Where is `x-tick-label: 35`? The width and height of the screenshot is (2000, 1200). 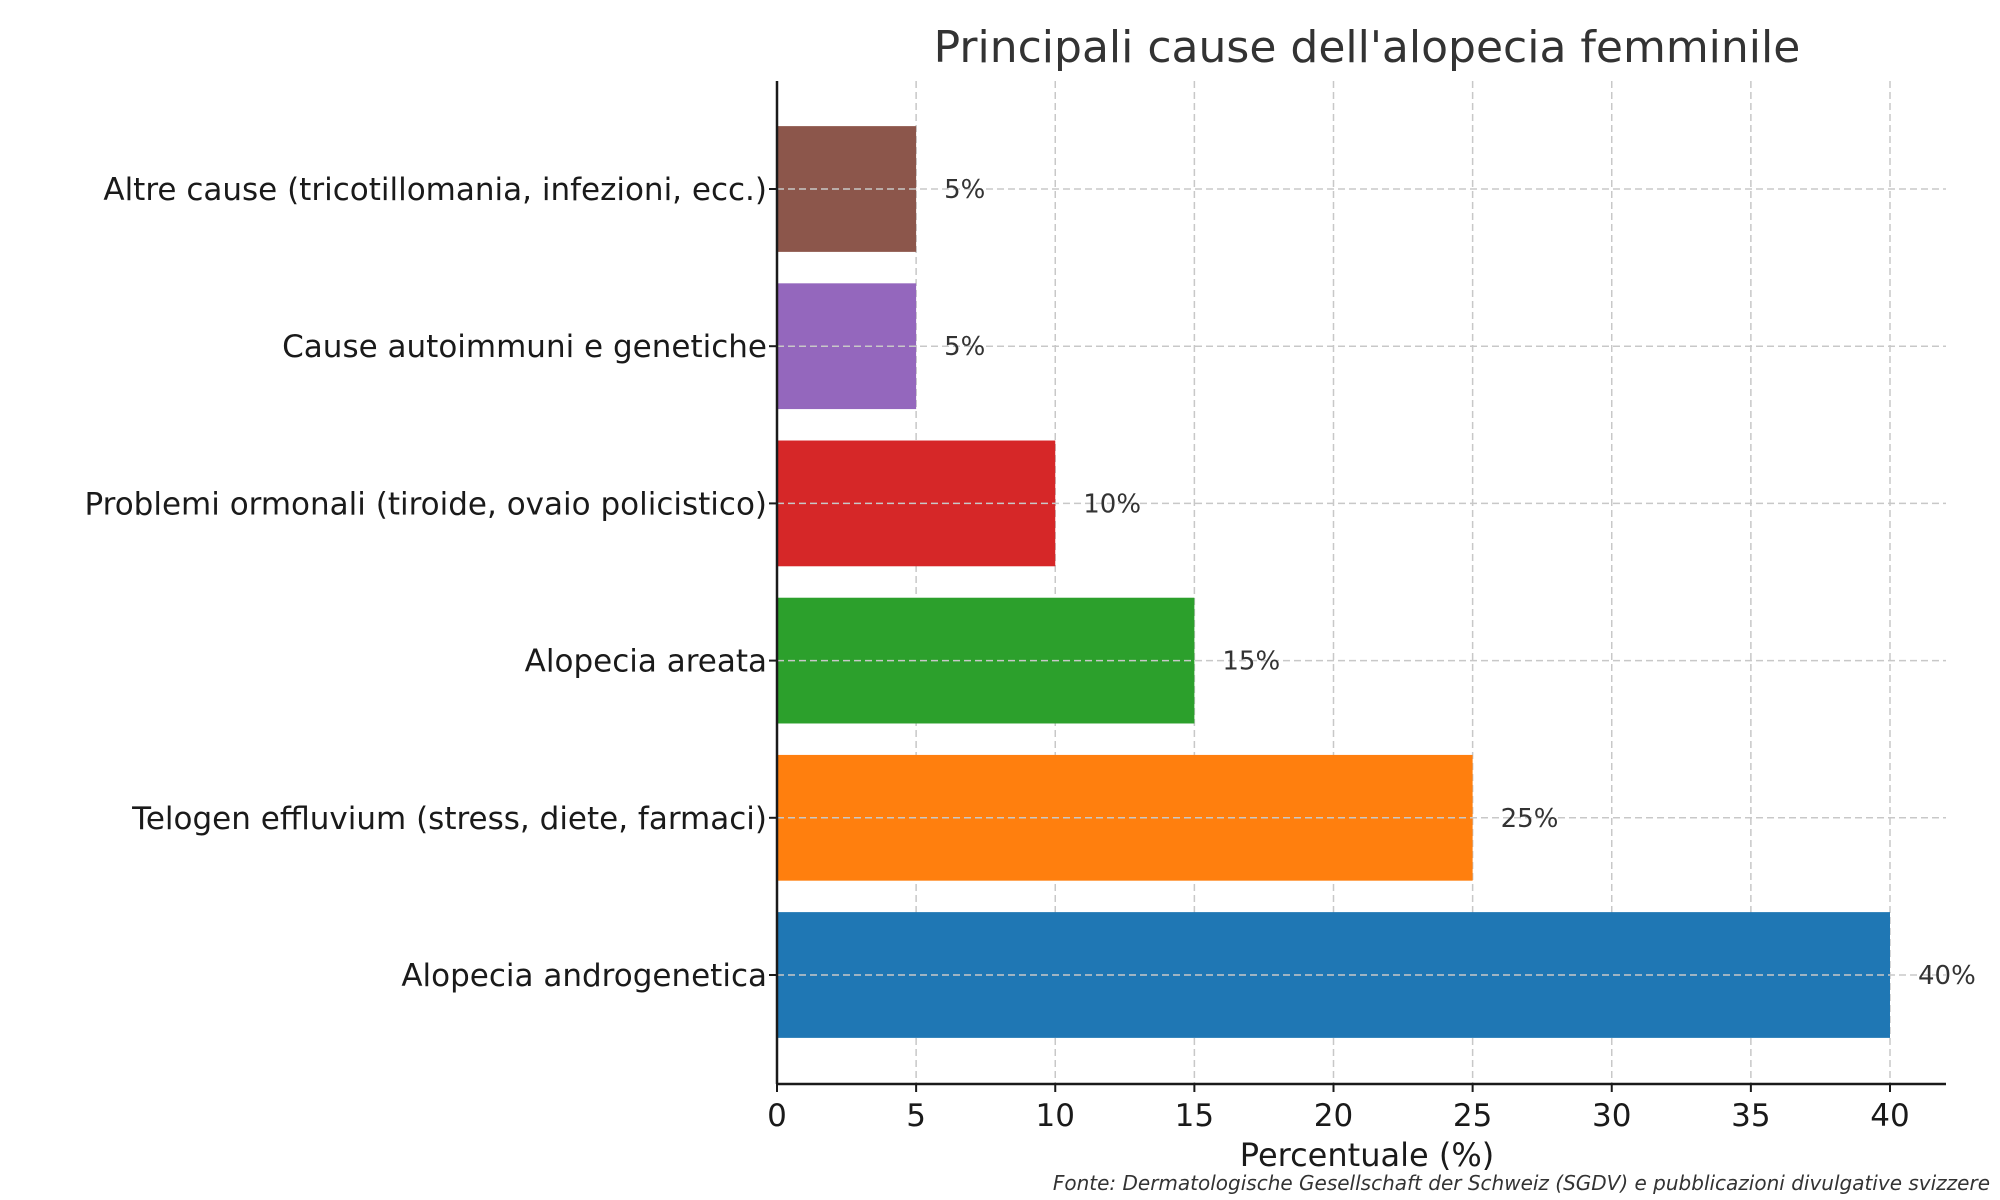
x-tick-label: 35 is located at coordinates (1750, 1116).